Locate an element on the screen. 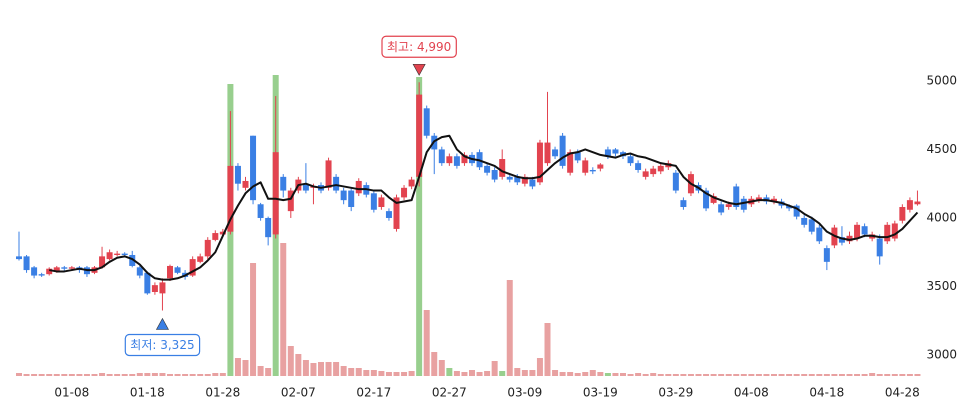 This screenshot has height=416, width=972. x-tick-label: 04-28 is located at coordinates (902, 393).